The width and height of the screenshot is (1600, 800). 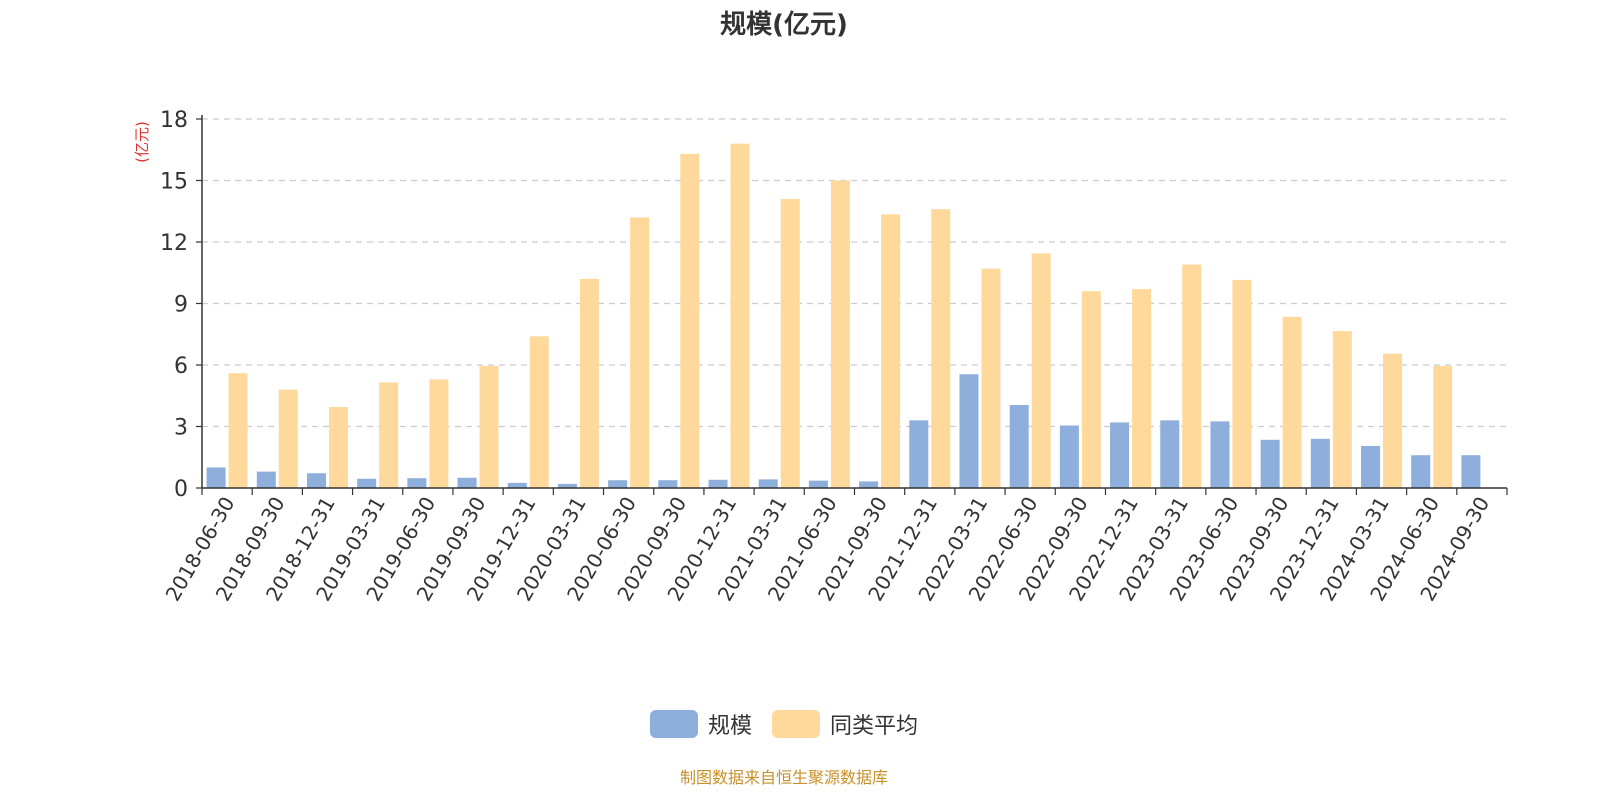 I want to click on legend-item-series-1: 同类平均, so click(x=845, y=724).